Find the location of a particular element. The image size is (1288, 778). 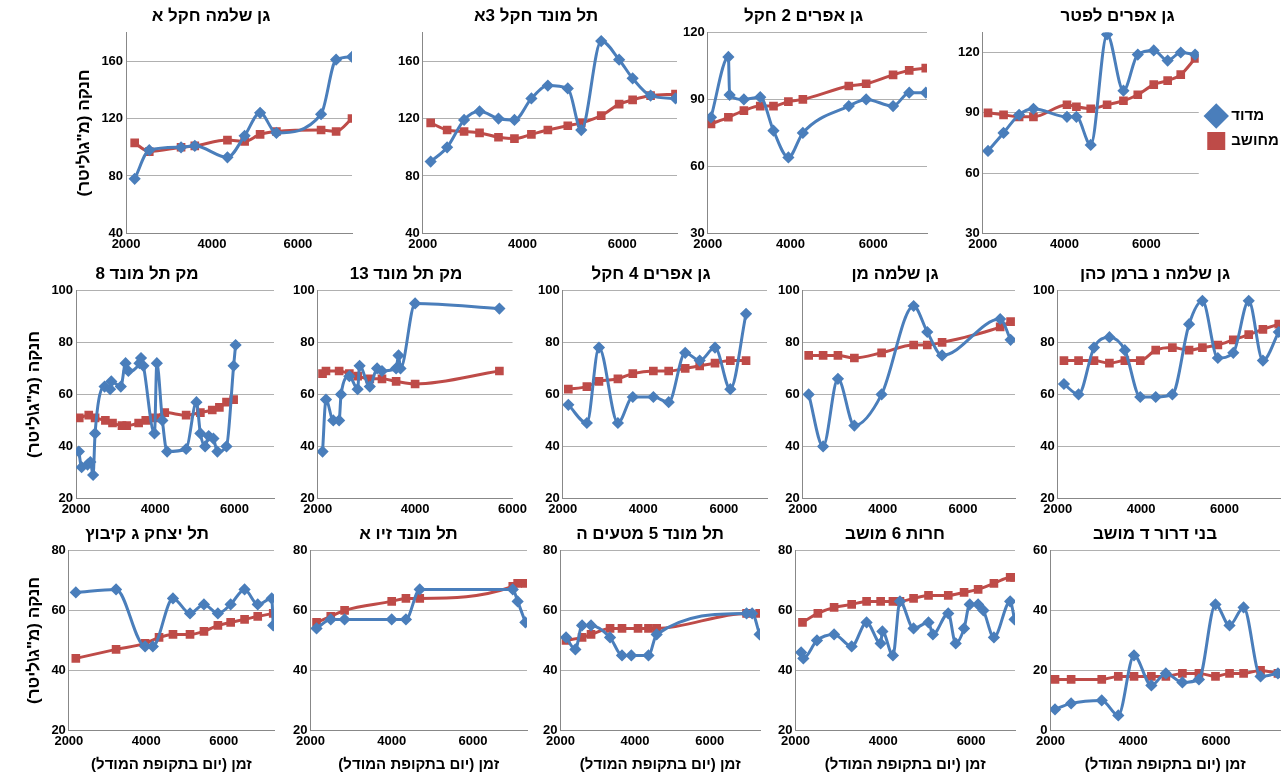

chart-title: תל מונד זיו א is located at coordinates (408, 533).